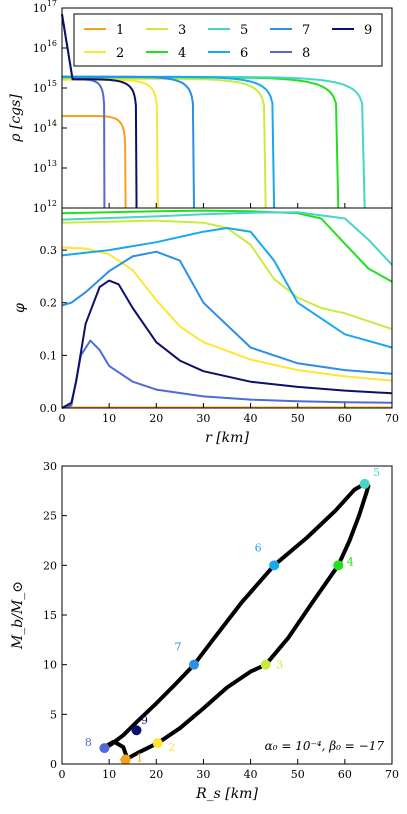  Describe the element at coordinates (228, 40) in the screenshot. I see `legend-box` at that location.